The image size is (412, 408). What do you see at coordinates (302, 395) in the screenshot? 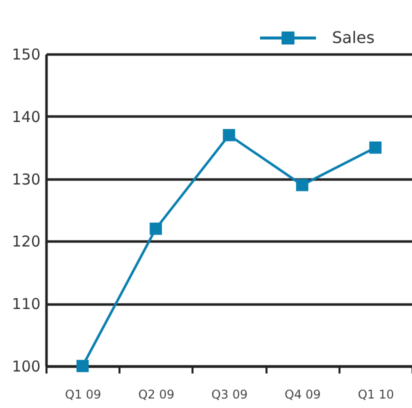
I see `x-tick-label: Q4 09` at bounding box center [302, 395].